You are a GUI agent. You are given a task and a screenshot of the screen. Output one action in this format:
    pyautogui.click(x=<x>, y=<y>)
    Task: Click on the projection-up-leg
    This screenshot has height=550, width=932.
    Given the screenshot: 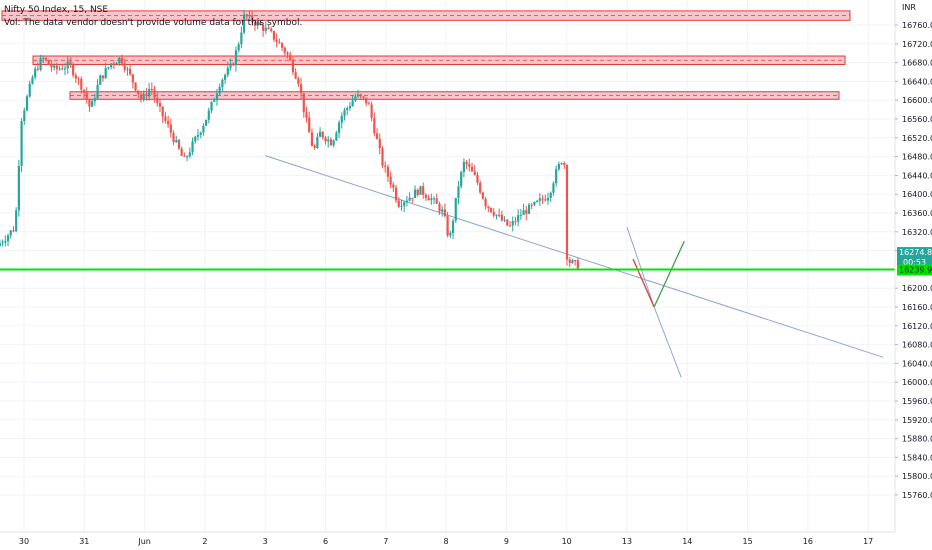 What is the action you would take?
    pyautogui.click(x=669, y=274)
    